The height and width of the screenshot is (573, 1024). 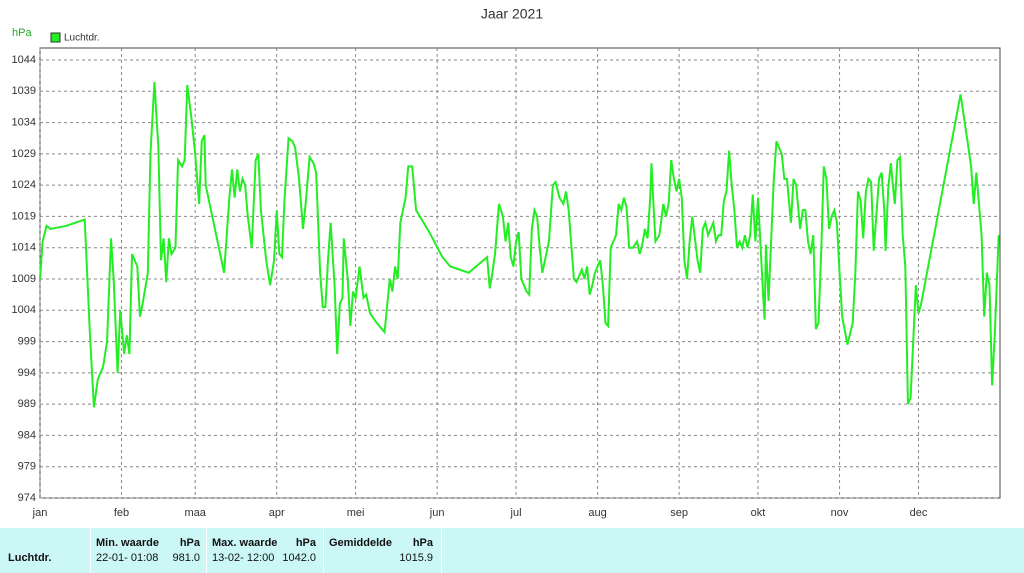 I want to click on y-tick-label: 994, so click(x=27, y=373).